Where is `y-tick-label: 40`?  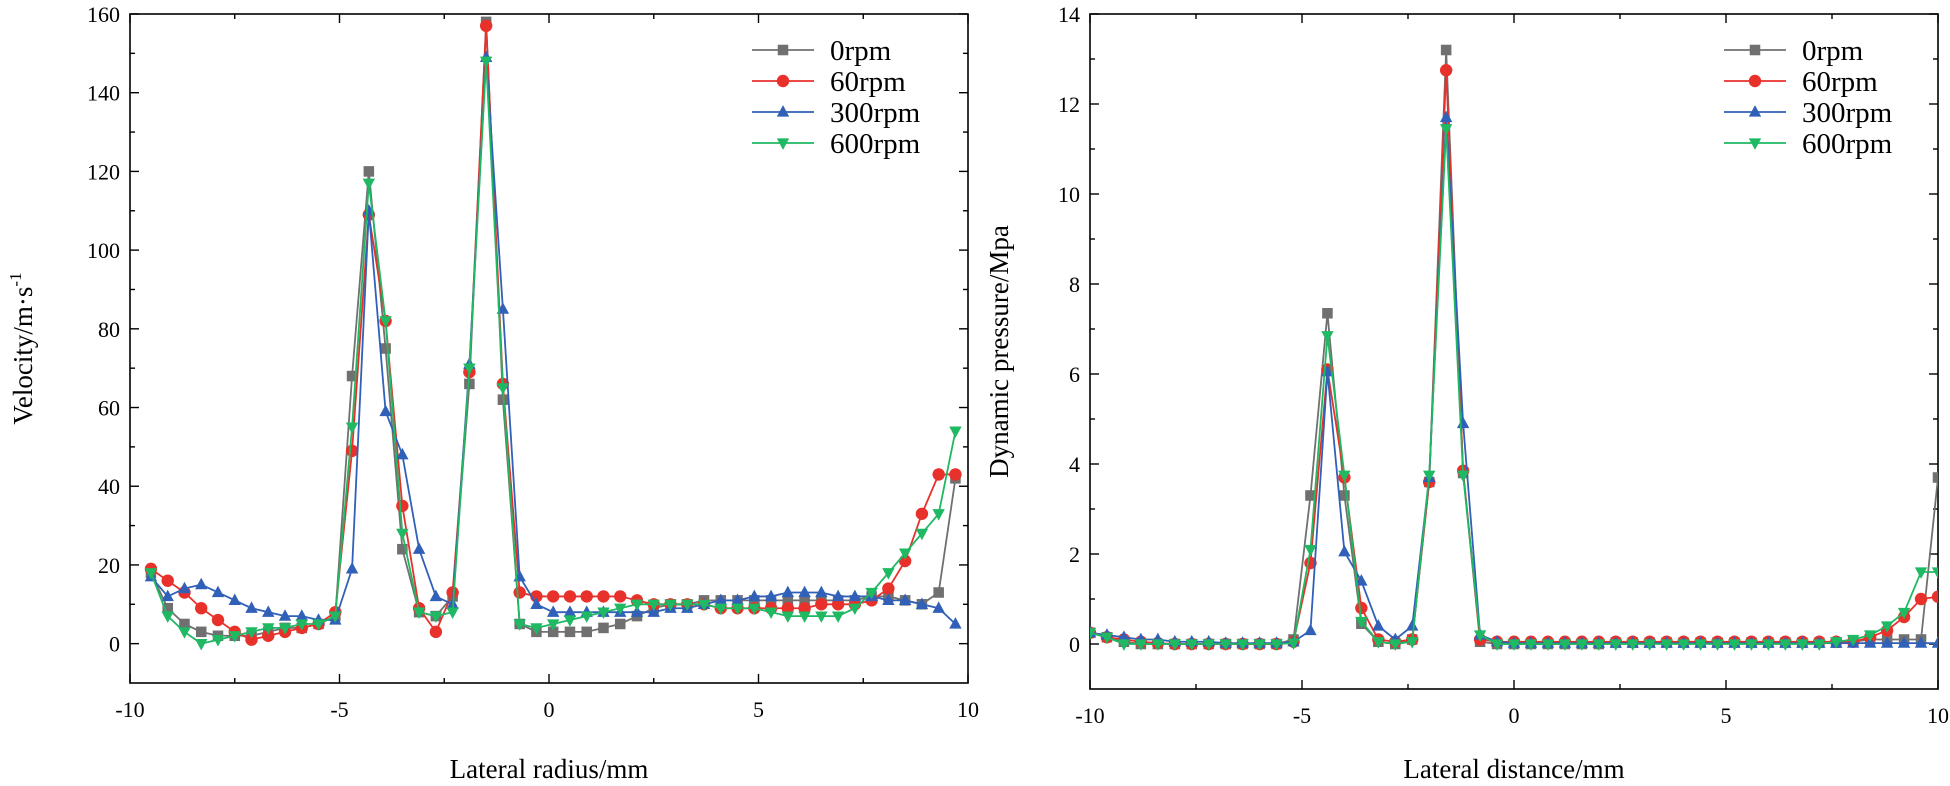 y-tick-label: 40 is located at coordinates (109, 486).